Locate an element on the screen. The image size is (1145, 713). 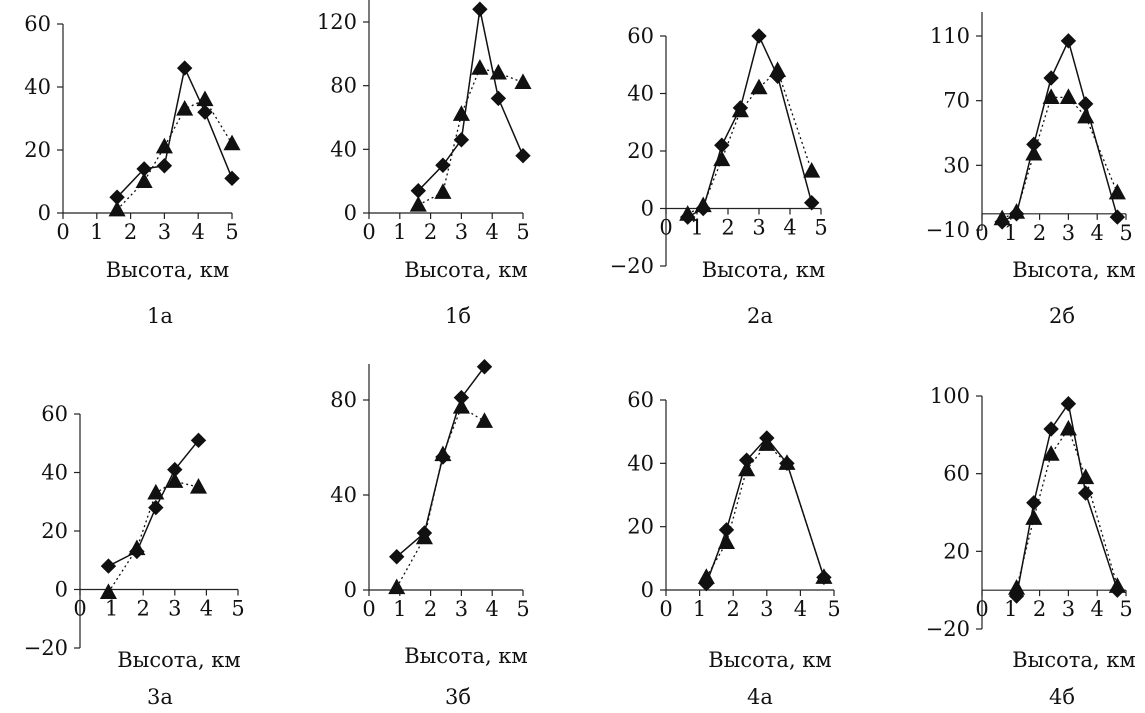
y-tick-label: −10 is located at coordinates (948, 230).